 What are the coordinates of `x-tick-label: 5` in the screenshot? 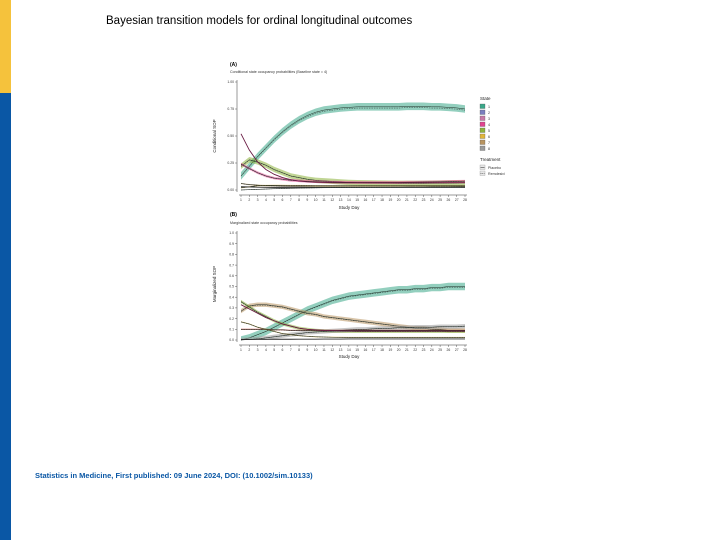 It's located at (274, 200).